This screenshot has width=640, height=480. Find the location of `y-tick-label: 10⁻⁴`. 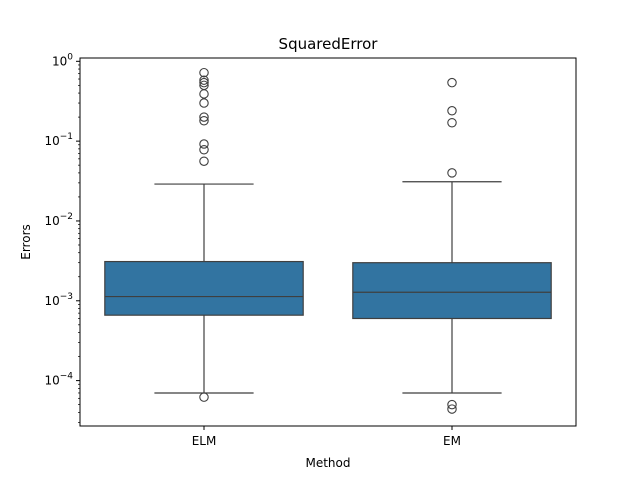

y-tick-label: 10⁻⁴ is located at coordinates (58, 380).